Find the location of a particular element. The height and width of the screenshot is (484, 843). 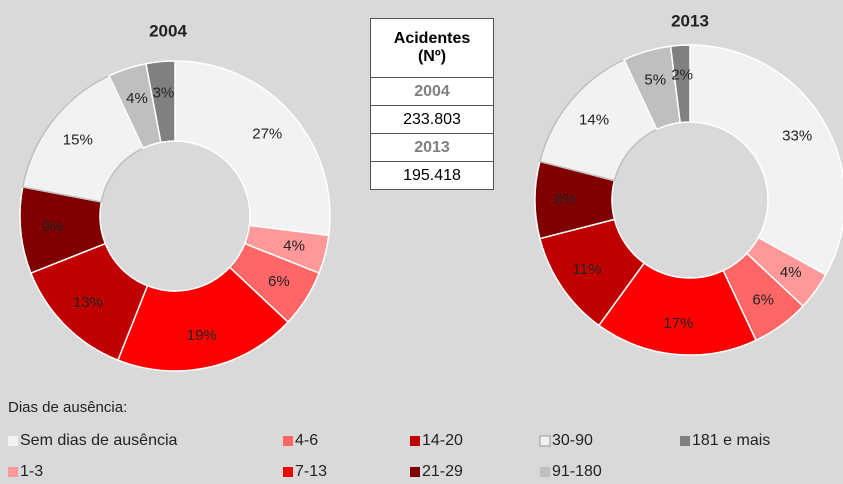

data-label: 5% is located at coordinates (655, 79).